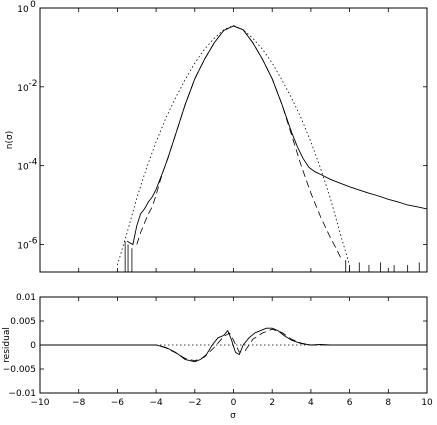 The height and width of the screenshot is (425, 437). I want to click on bottom-x-tick-label: −4, so click(156, 403).